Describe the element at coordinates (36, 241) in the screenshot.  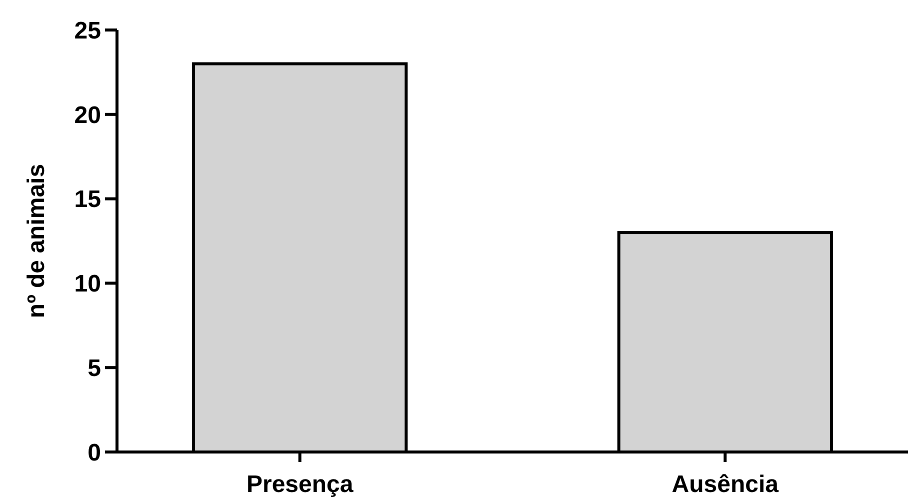
I see `y-axis-title: nº de animais` at that location.